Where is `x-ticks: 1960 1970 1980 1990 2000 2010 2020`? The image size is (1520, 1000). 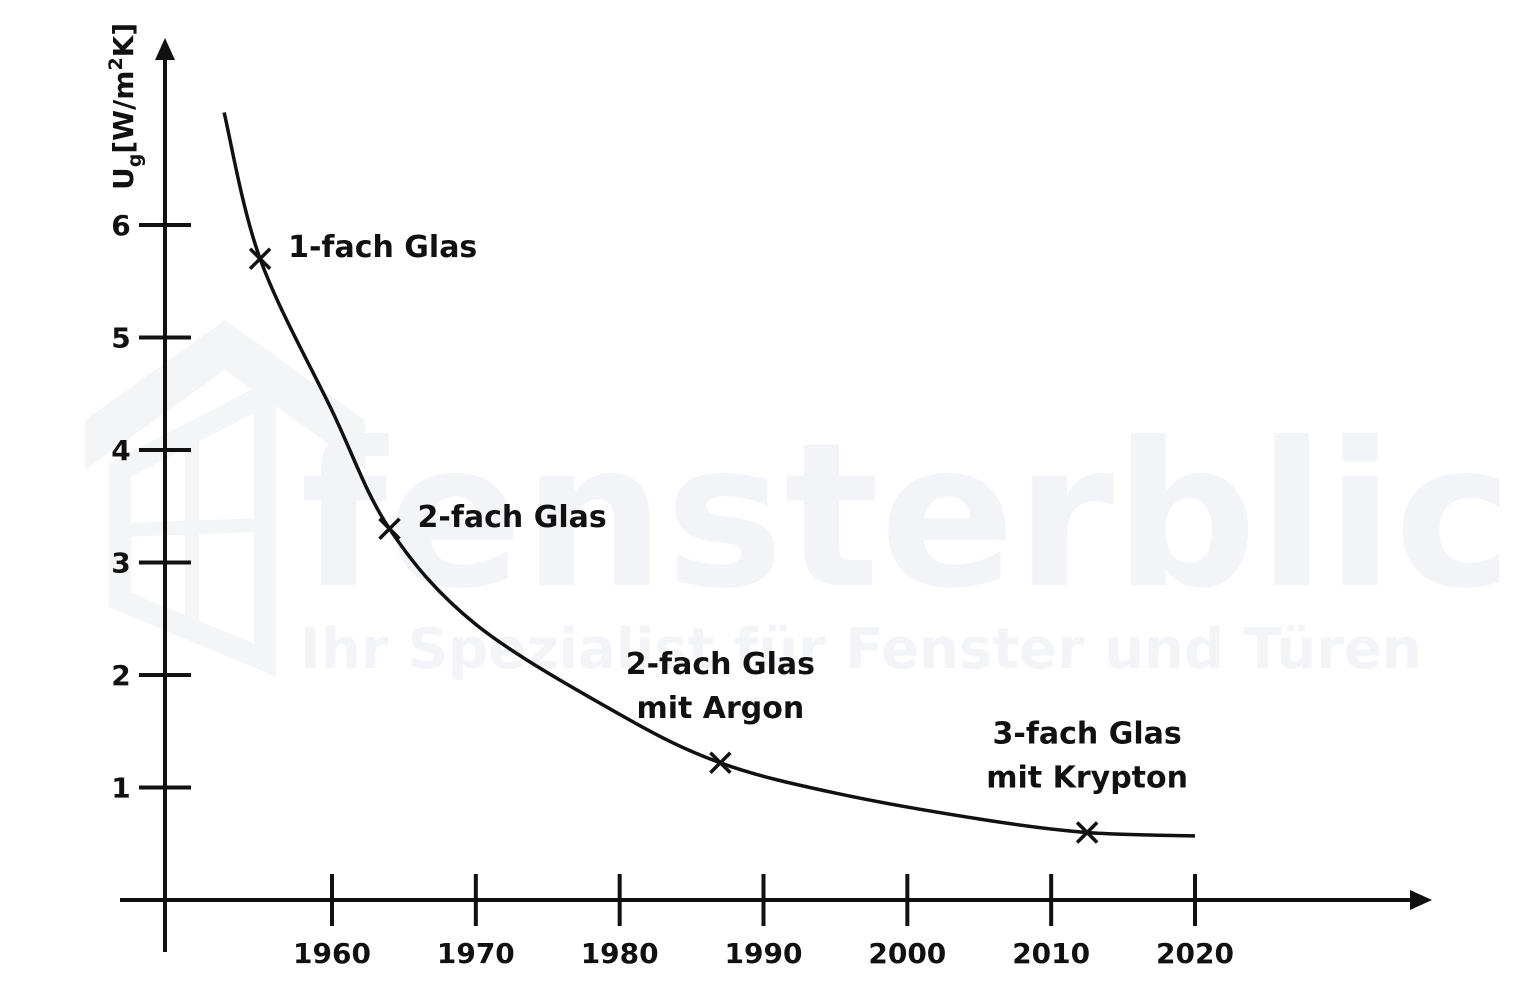 x-ticks: 1960 1970 1980 1990 2000 2010 2020 is located at coordinates (763, 922).